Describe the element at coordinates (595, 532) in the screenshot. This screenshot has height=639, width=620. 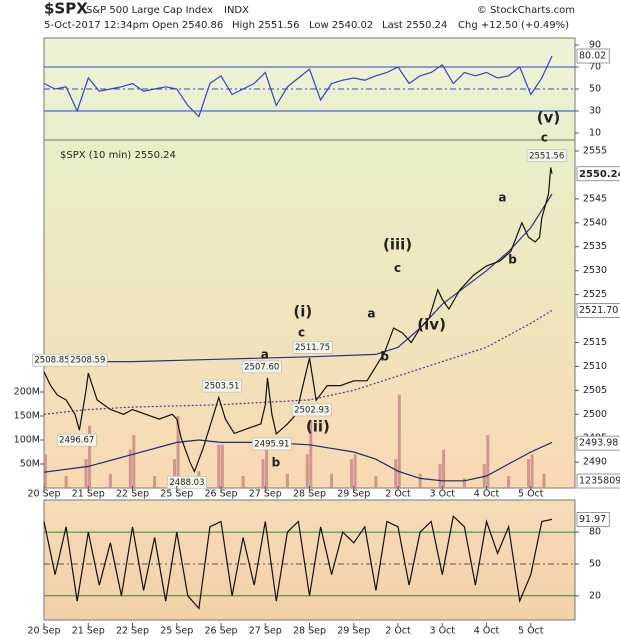
I see `y-tick-label: 80` at that location.